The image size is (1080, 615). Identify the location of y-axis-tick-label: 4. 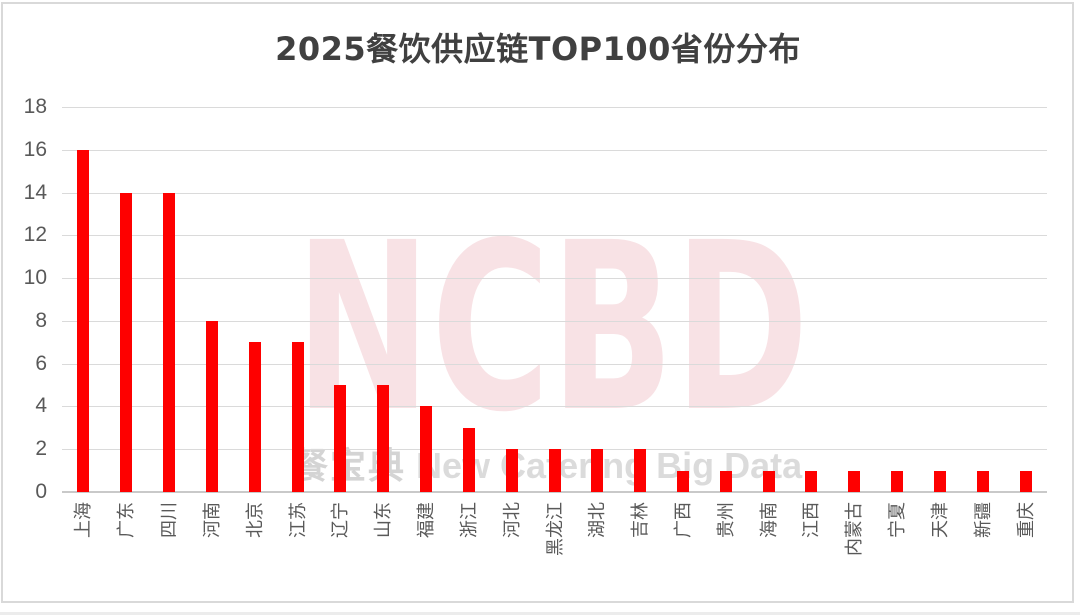
(41, 406).